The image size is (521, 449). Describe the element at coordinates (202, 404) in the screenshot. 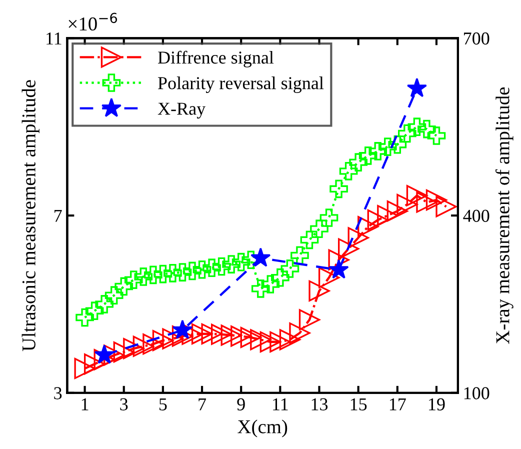

I see `x-tick-label: 7` at that location.